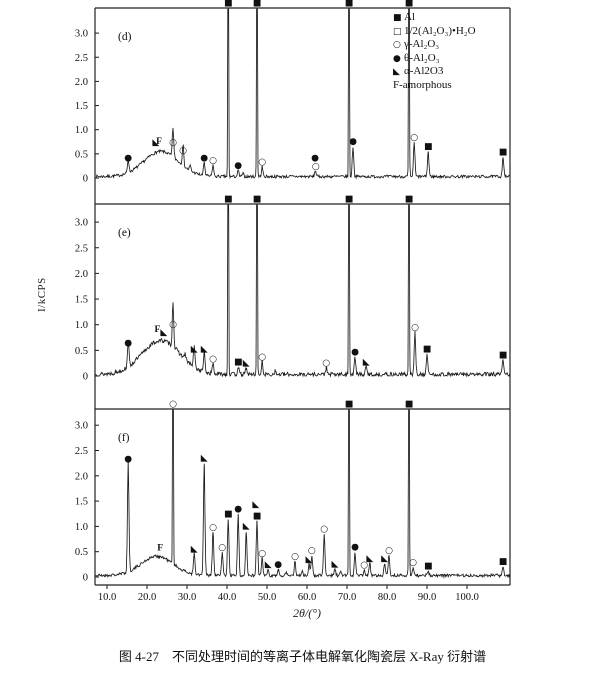 This screenshot has height=679, width=605. What do you see at coordinates (125, 37) in the screenshot?
I see `panel-label: (d)` at bounding box center [125, 37].